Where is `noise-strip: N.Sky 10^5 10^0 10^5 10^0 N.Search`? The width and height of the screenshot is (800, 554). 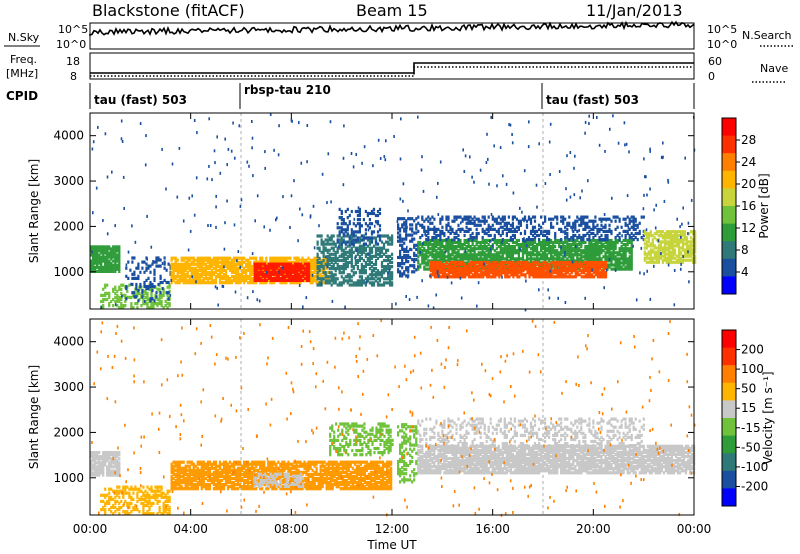 noise-strip: N.Sky 10^5 10^0 10^5 10^0 N.Search is located at coordinates (399, 35).